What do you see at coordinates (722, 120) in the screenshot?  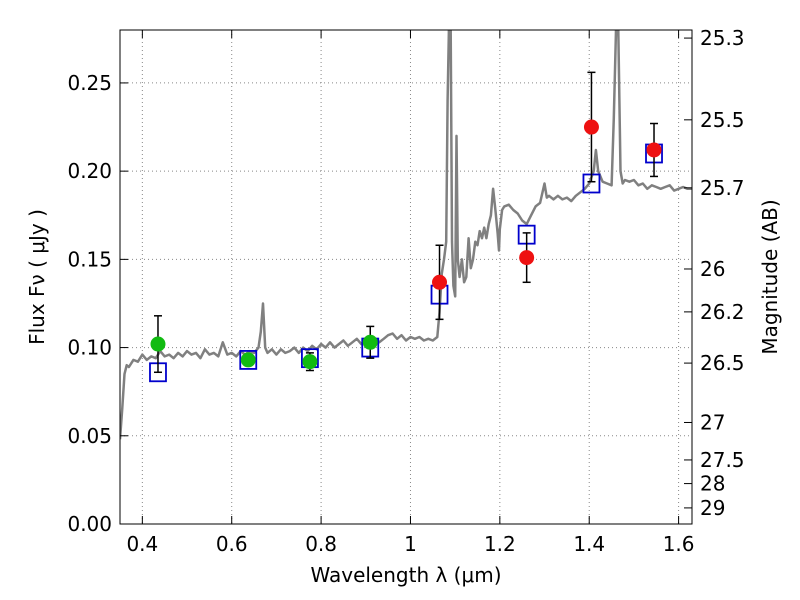 I see `mag-tick-label: 25.5` at bounding box center [722, 120].